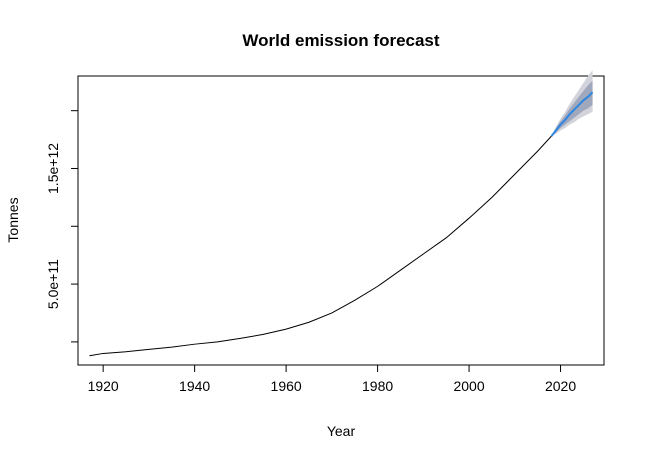 This screenshot has height=460, width=645. Describe the element at coordinates (560, 386) in the screenshot. I see `x-tick-label: 2020` at that location.